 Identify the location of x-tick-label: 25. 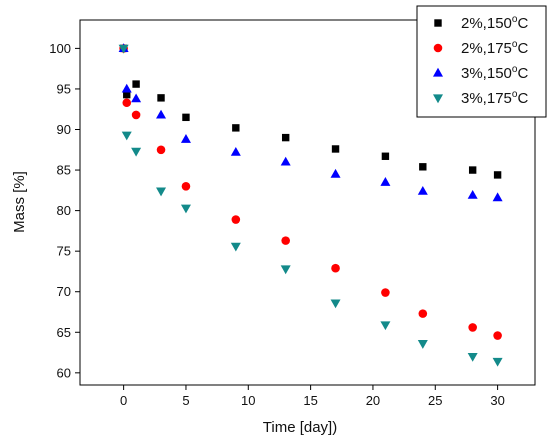
(435, 400).